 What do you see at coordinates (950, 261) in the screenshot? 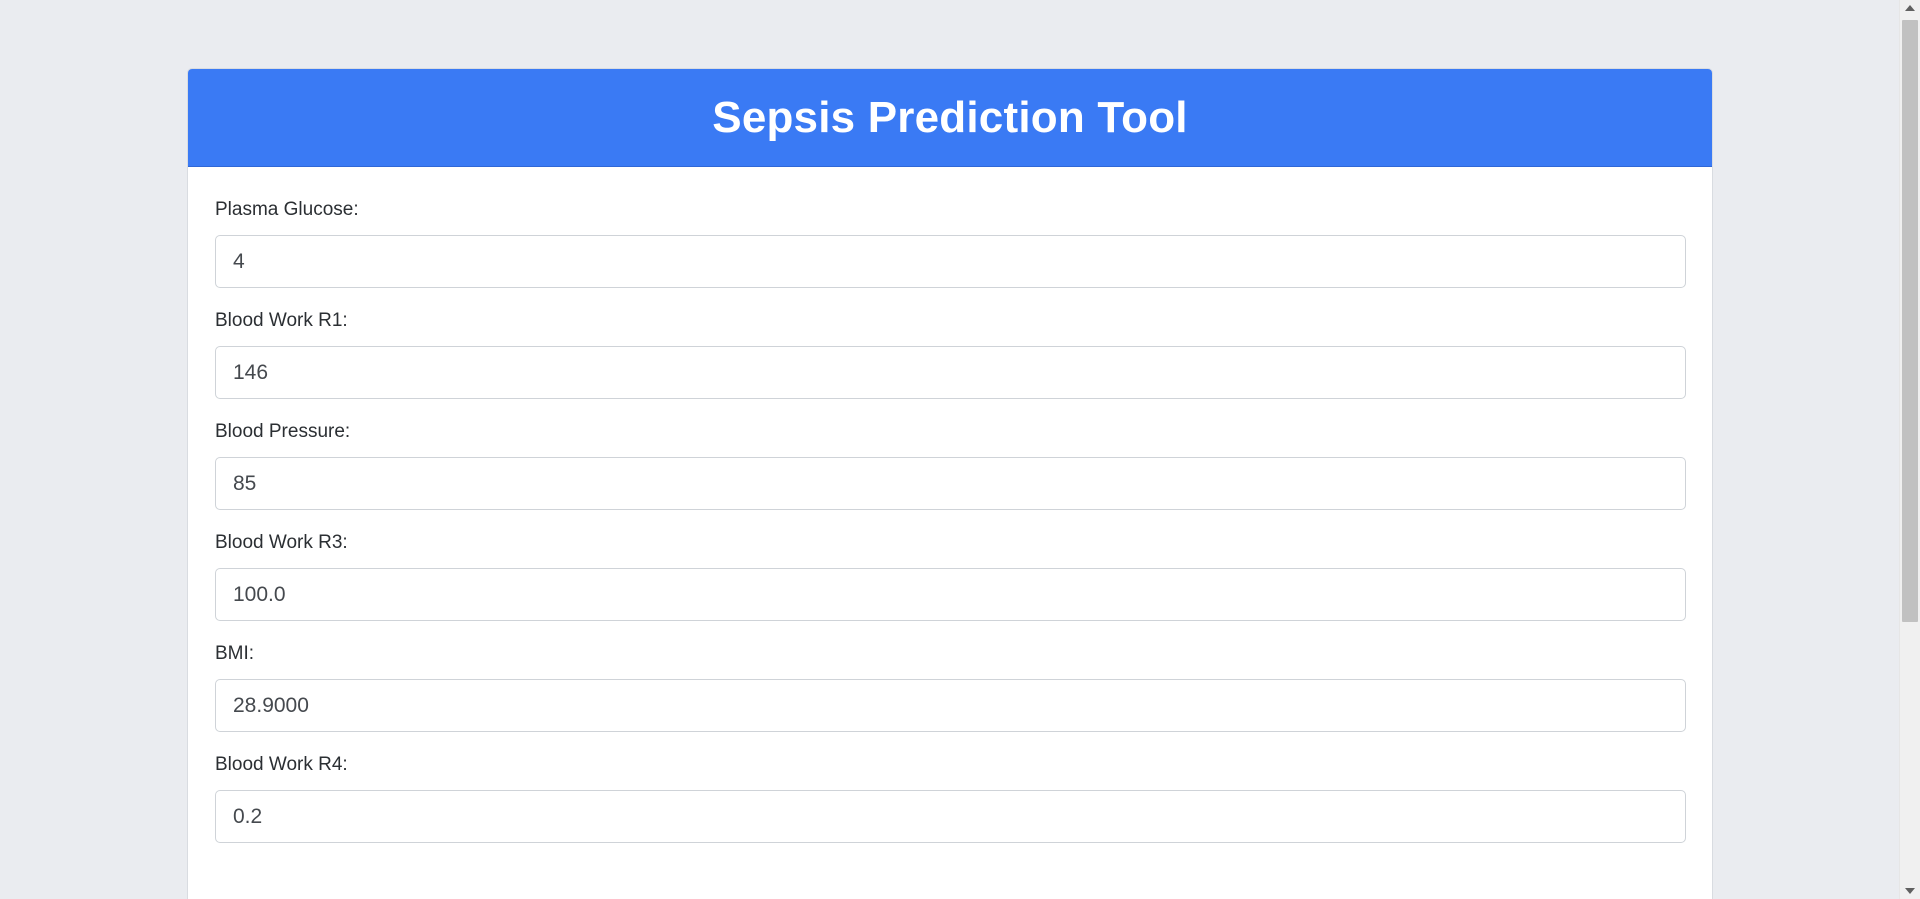
I see `plasma-glucose-input` at bounding box center [950, 261].